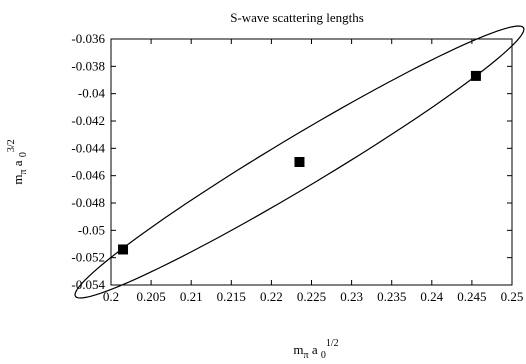 The width and height of the screenshot is (526, 364). What do you see at coordinates (88, 202) in the screenshot?
I see `y-tick-label: -0.048` at bounding box center [88, 202].